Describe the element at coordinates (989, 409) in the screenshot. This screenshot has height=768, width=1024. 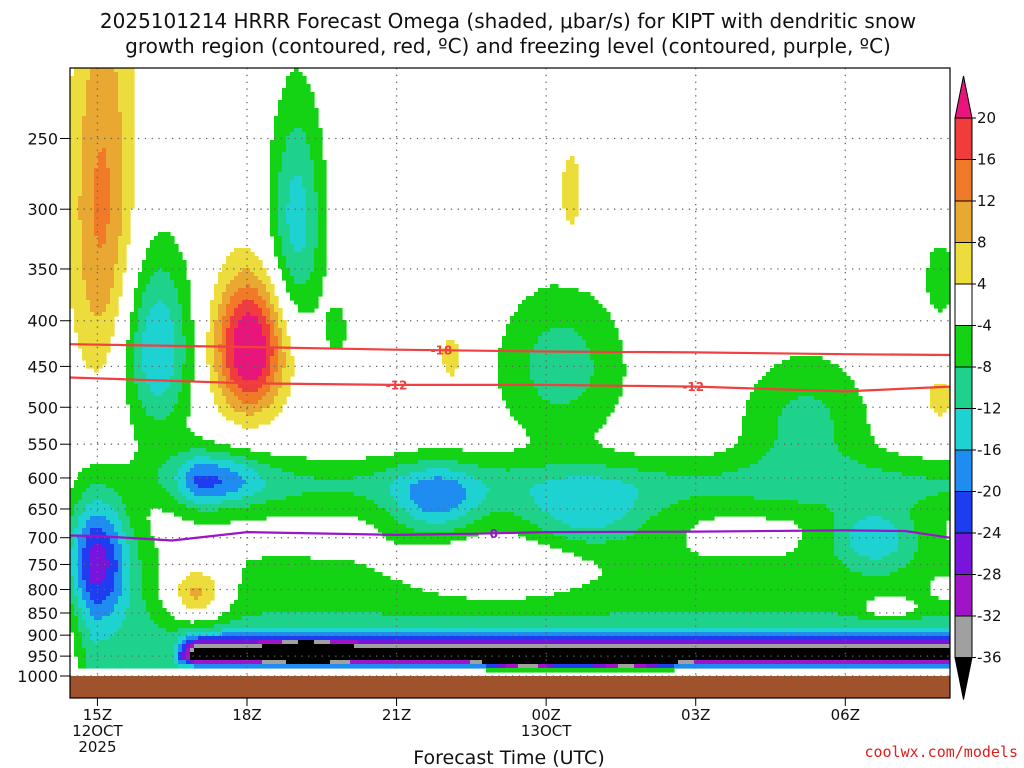
I see `colorbar-label: -12` at that location.